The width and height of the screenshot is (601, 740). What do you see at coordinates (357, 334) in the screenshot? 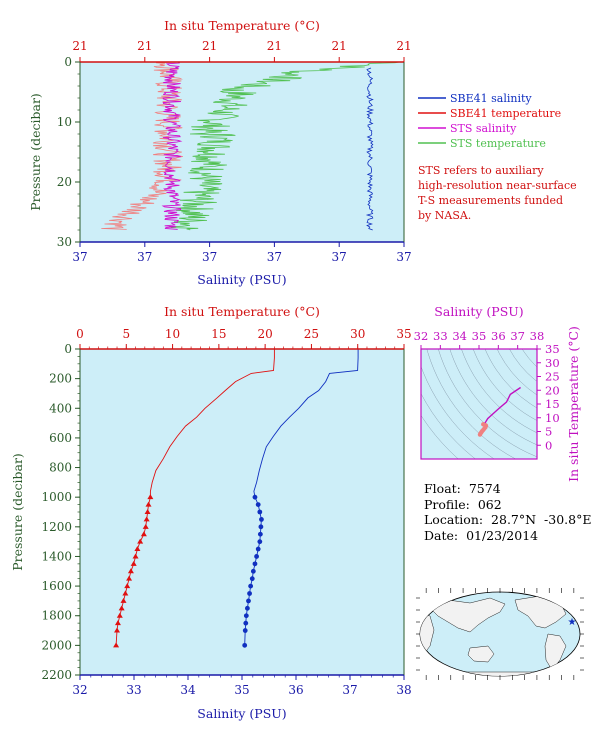
I see `temp-tick-label: 30` at bounding box center [357, 334].